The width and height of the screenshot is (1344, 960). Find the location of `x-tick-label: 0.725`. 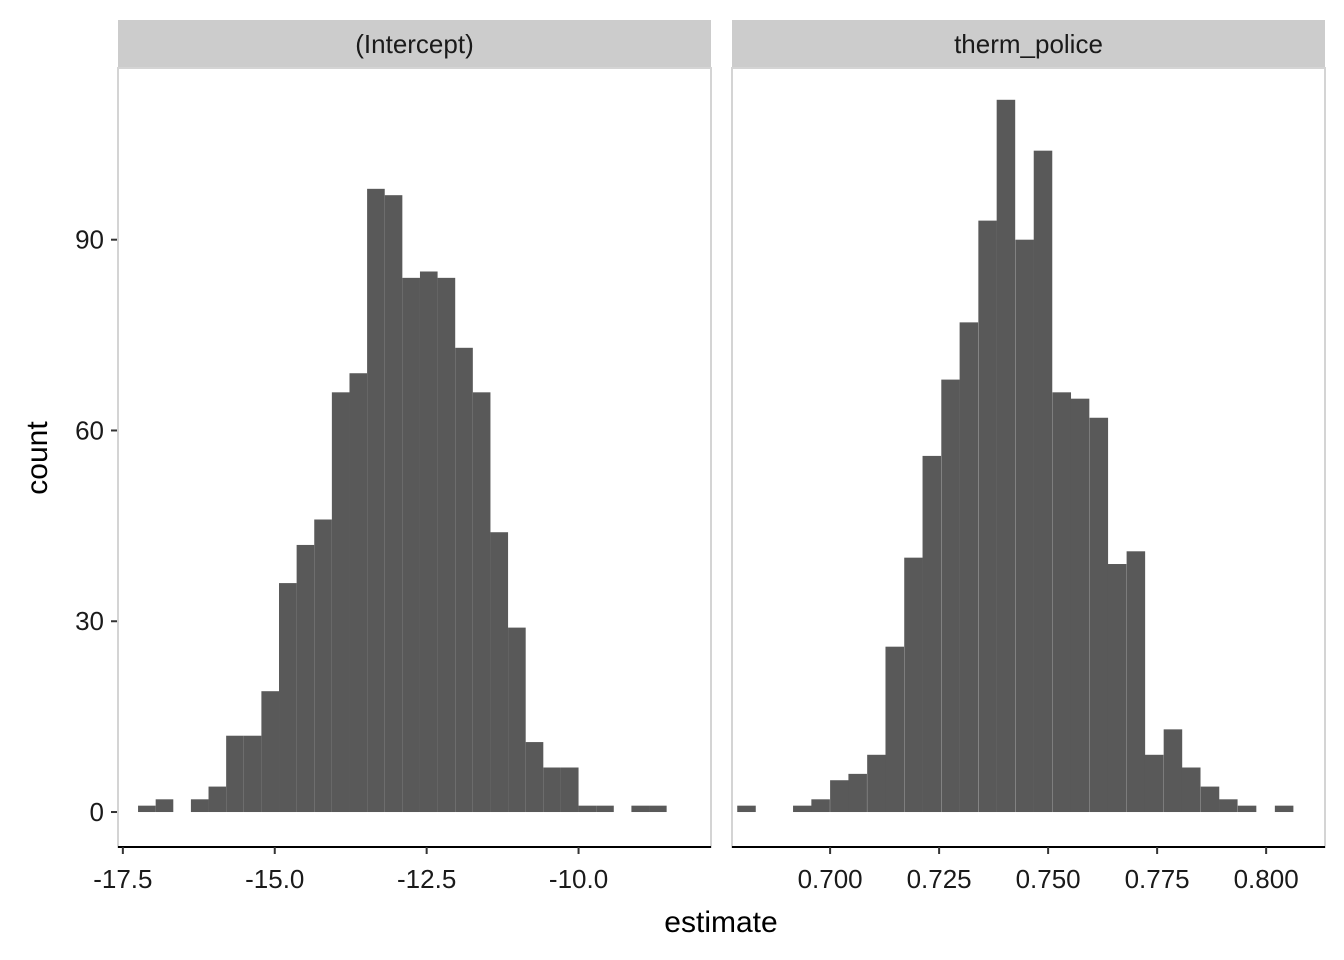

x-tick-label: 0.725 is located at coordinates (939, 879).